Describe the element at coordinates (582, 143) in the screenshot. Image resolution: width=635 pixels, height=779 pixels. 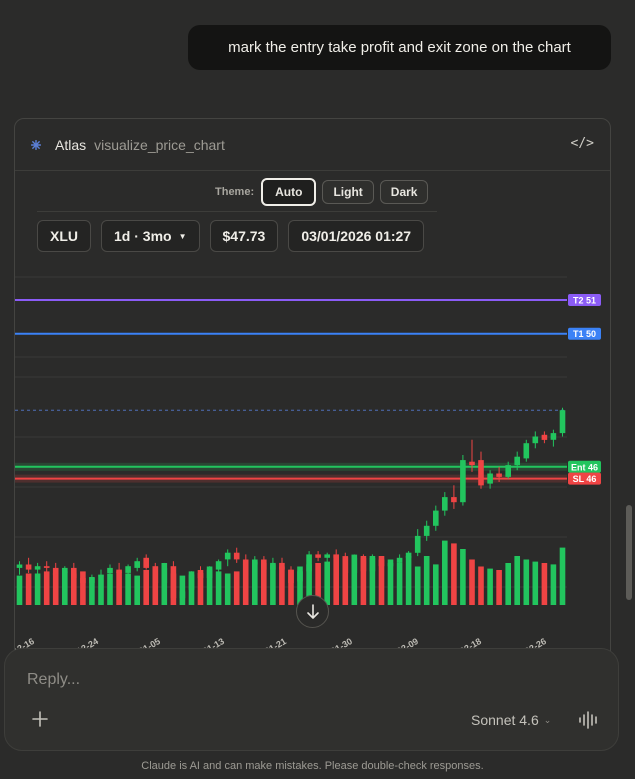
I see `code-toggle-icon: </>` at that location.